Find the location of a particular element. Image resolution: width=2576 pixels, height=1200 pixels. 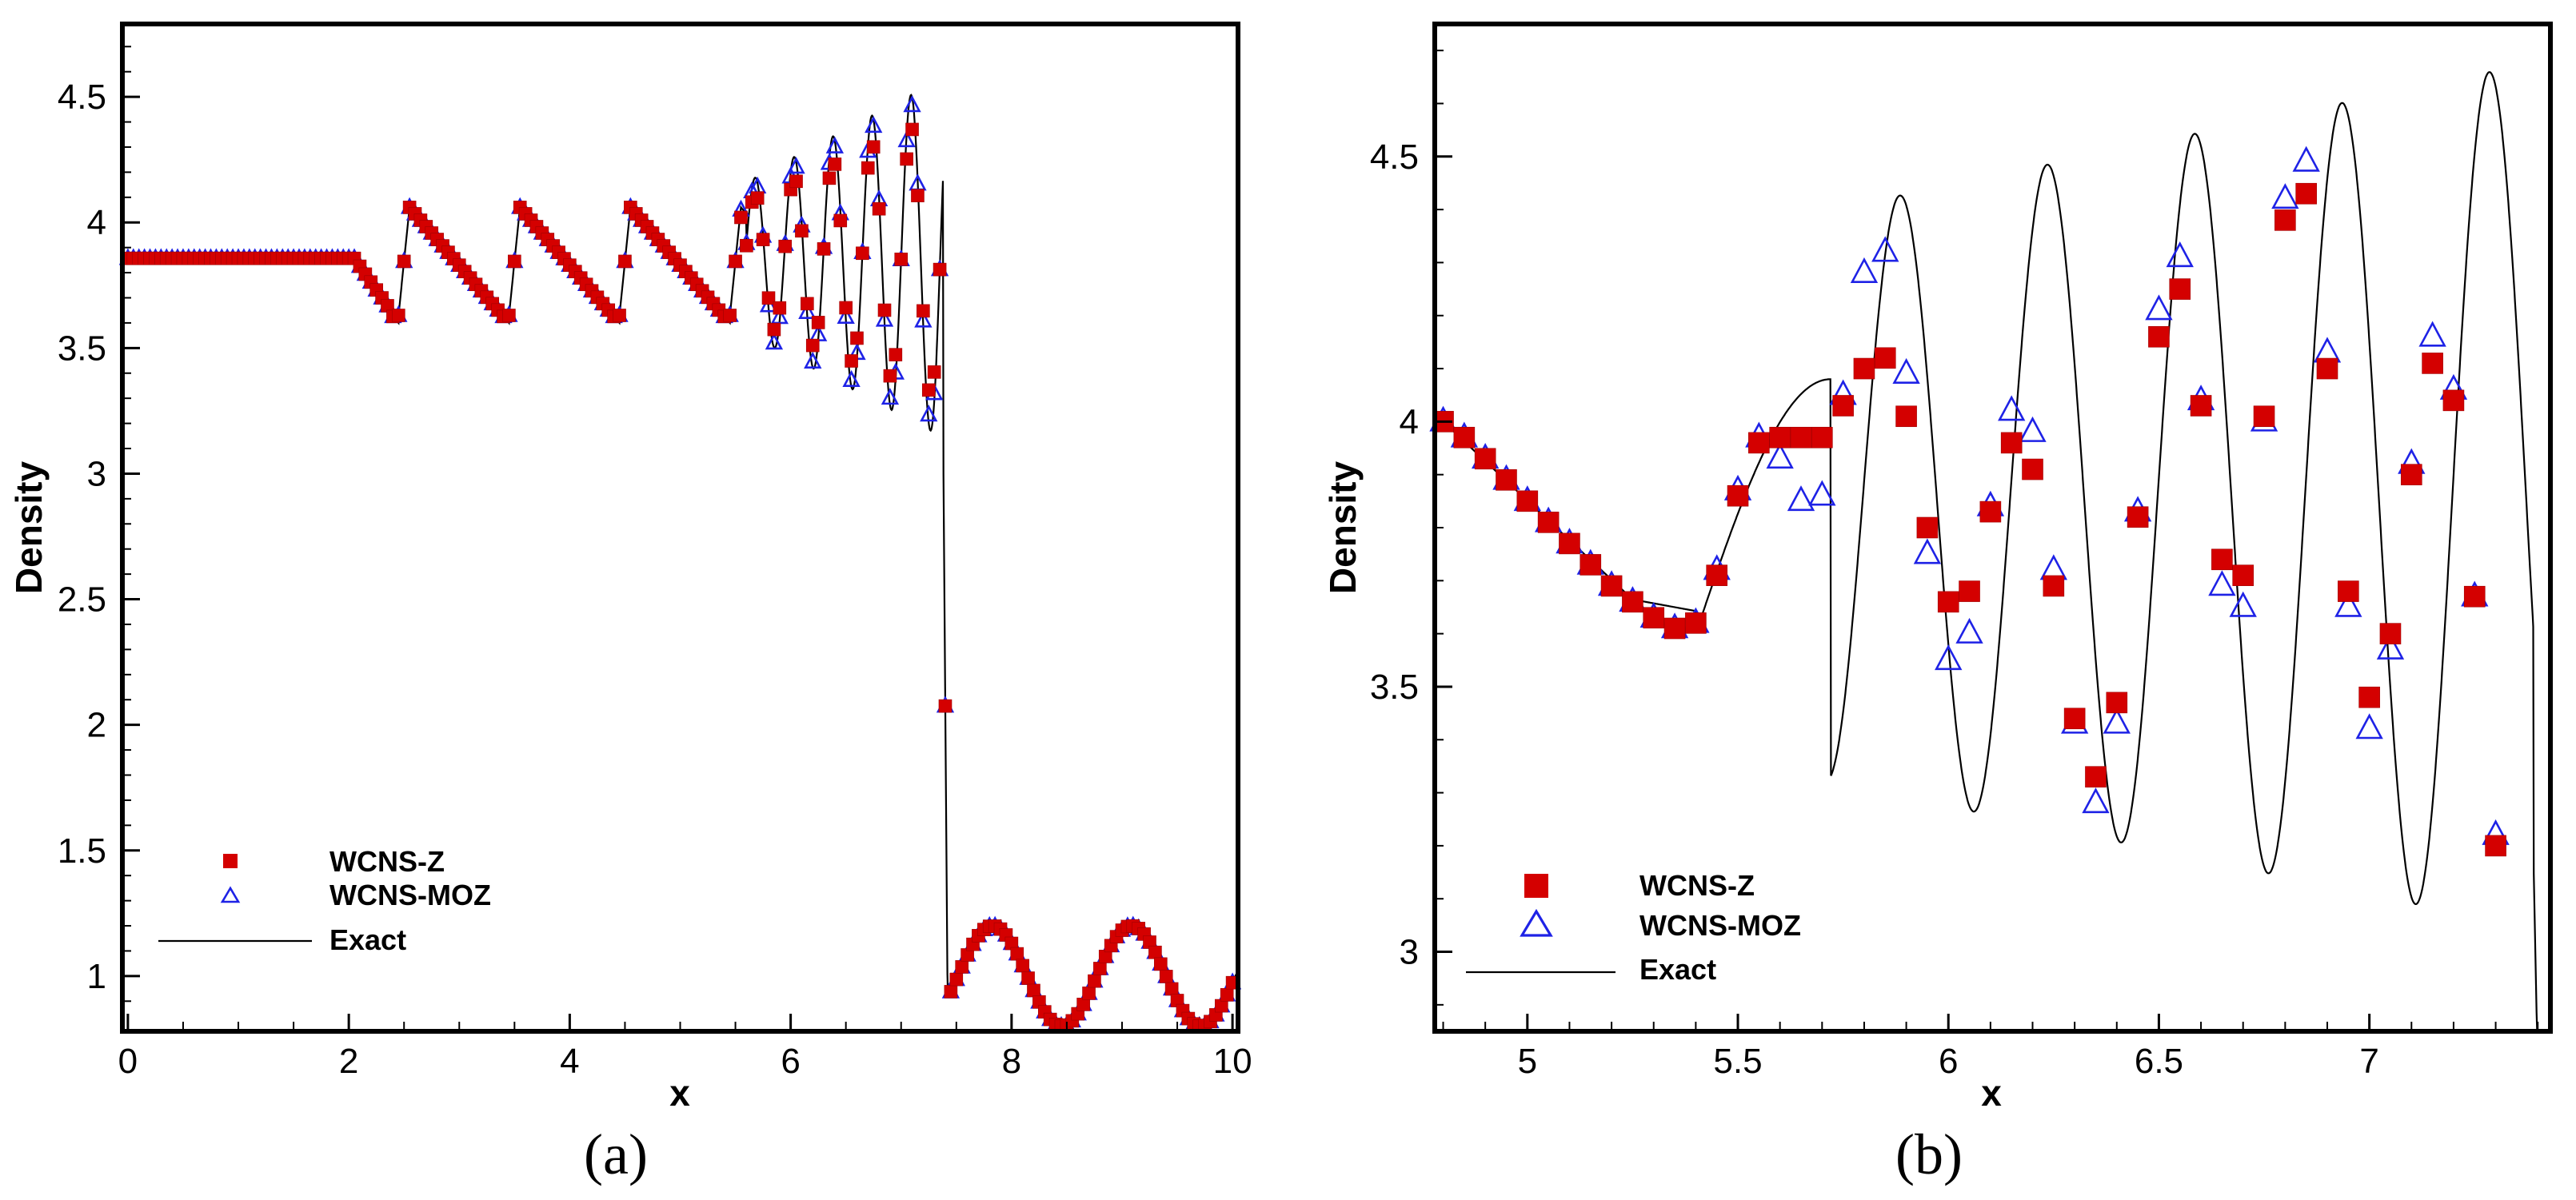

x-tick-label: 2 is located at coordinates (349, 1061).